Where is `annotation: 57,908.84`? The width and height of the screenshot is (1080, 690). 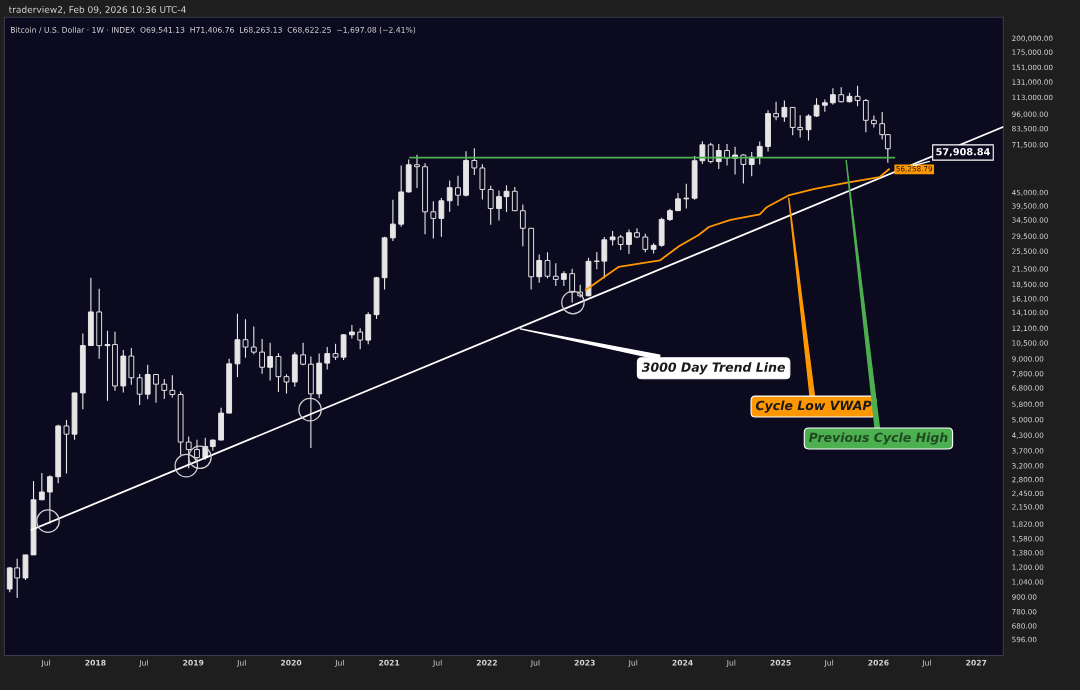 annotation: 57,908.84 is located at coordinates (963, 152).